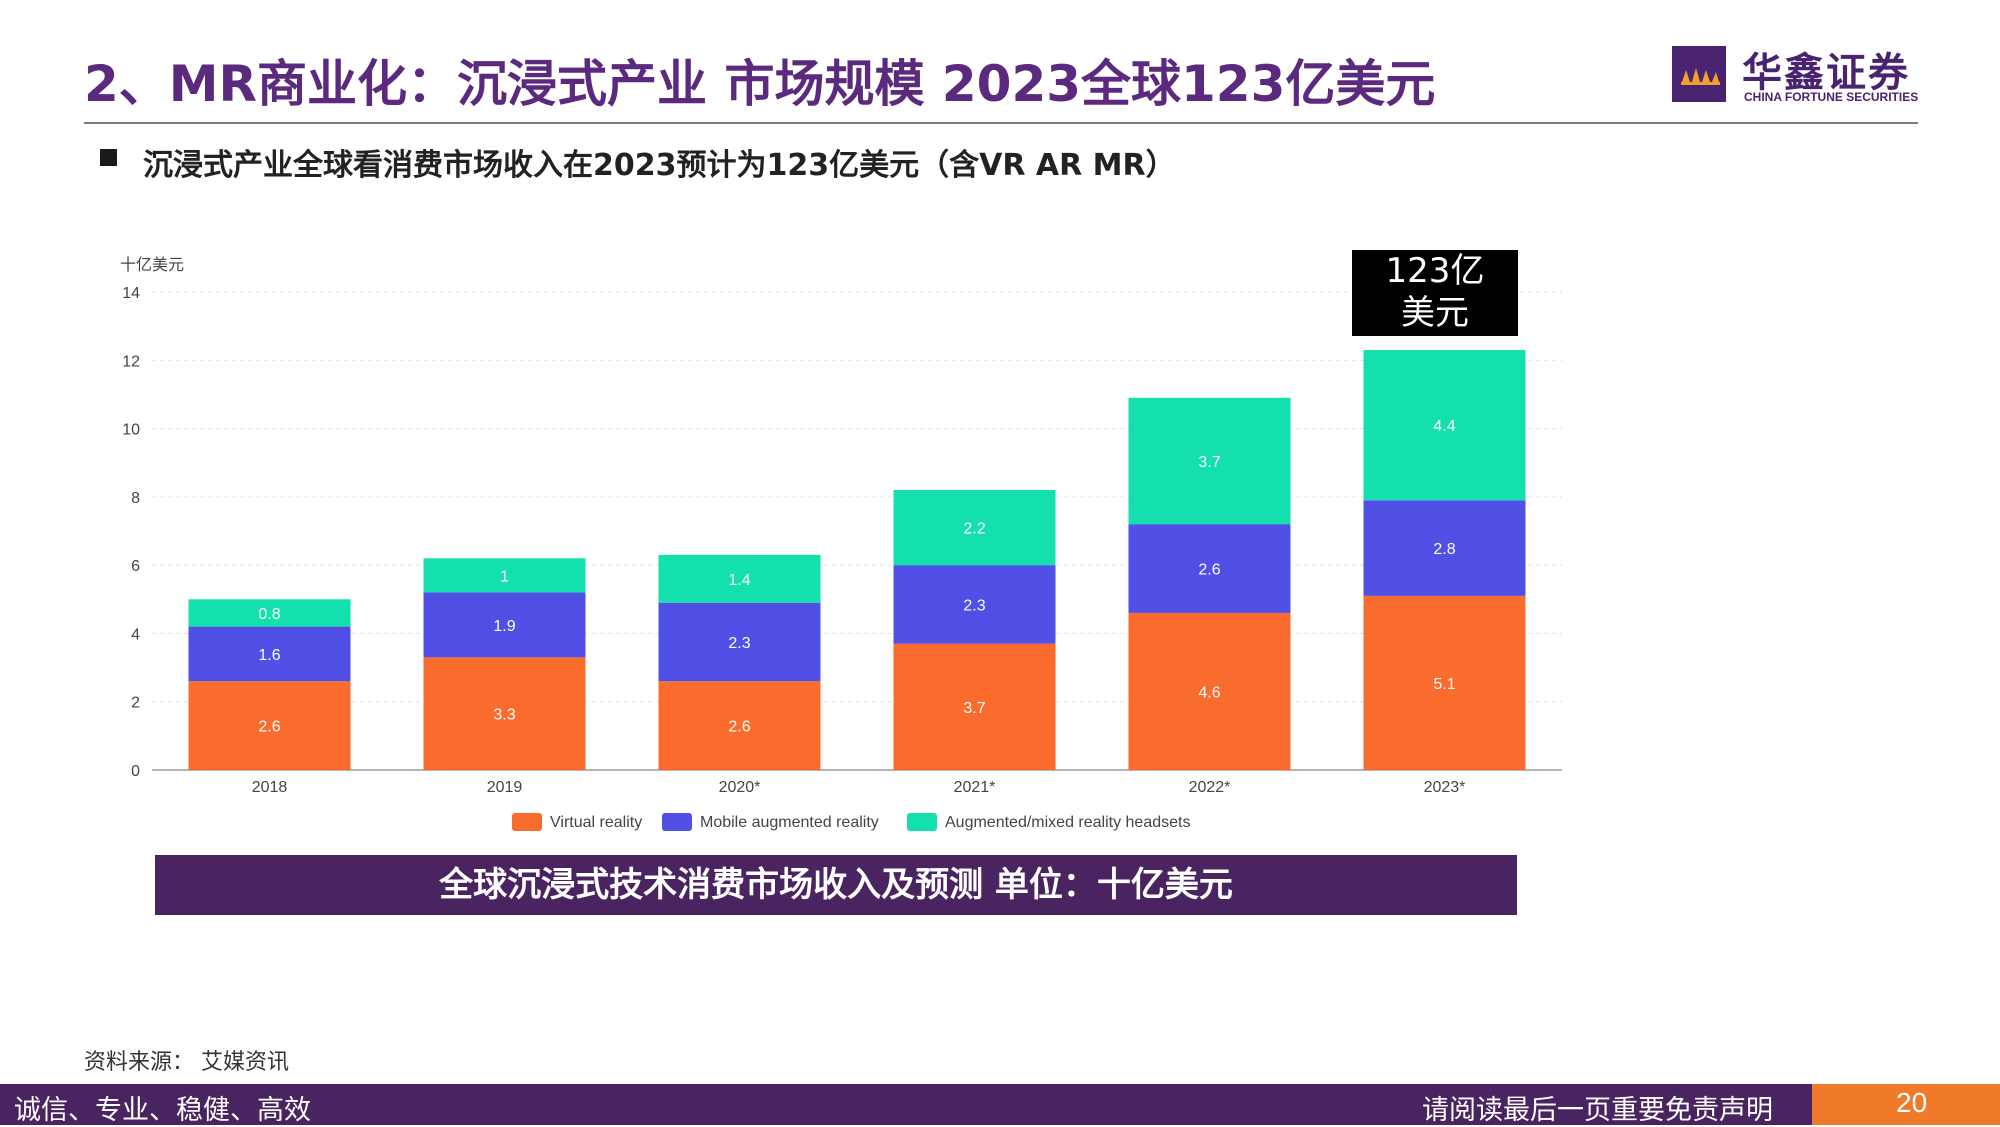 Image resolution: width=2000 pixels, height=1127 pixels. Describe the element at coordinates (1912, 1102) in the screenshot. I see `page-number: 20` at that location.